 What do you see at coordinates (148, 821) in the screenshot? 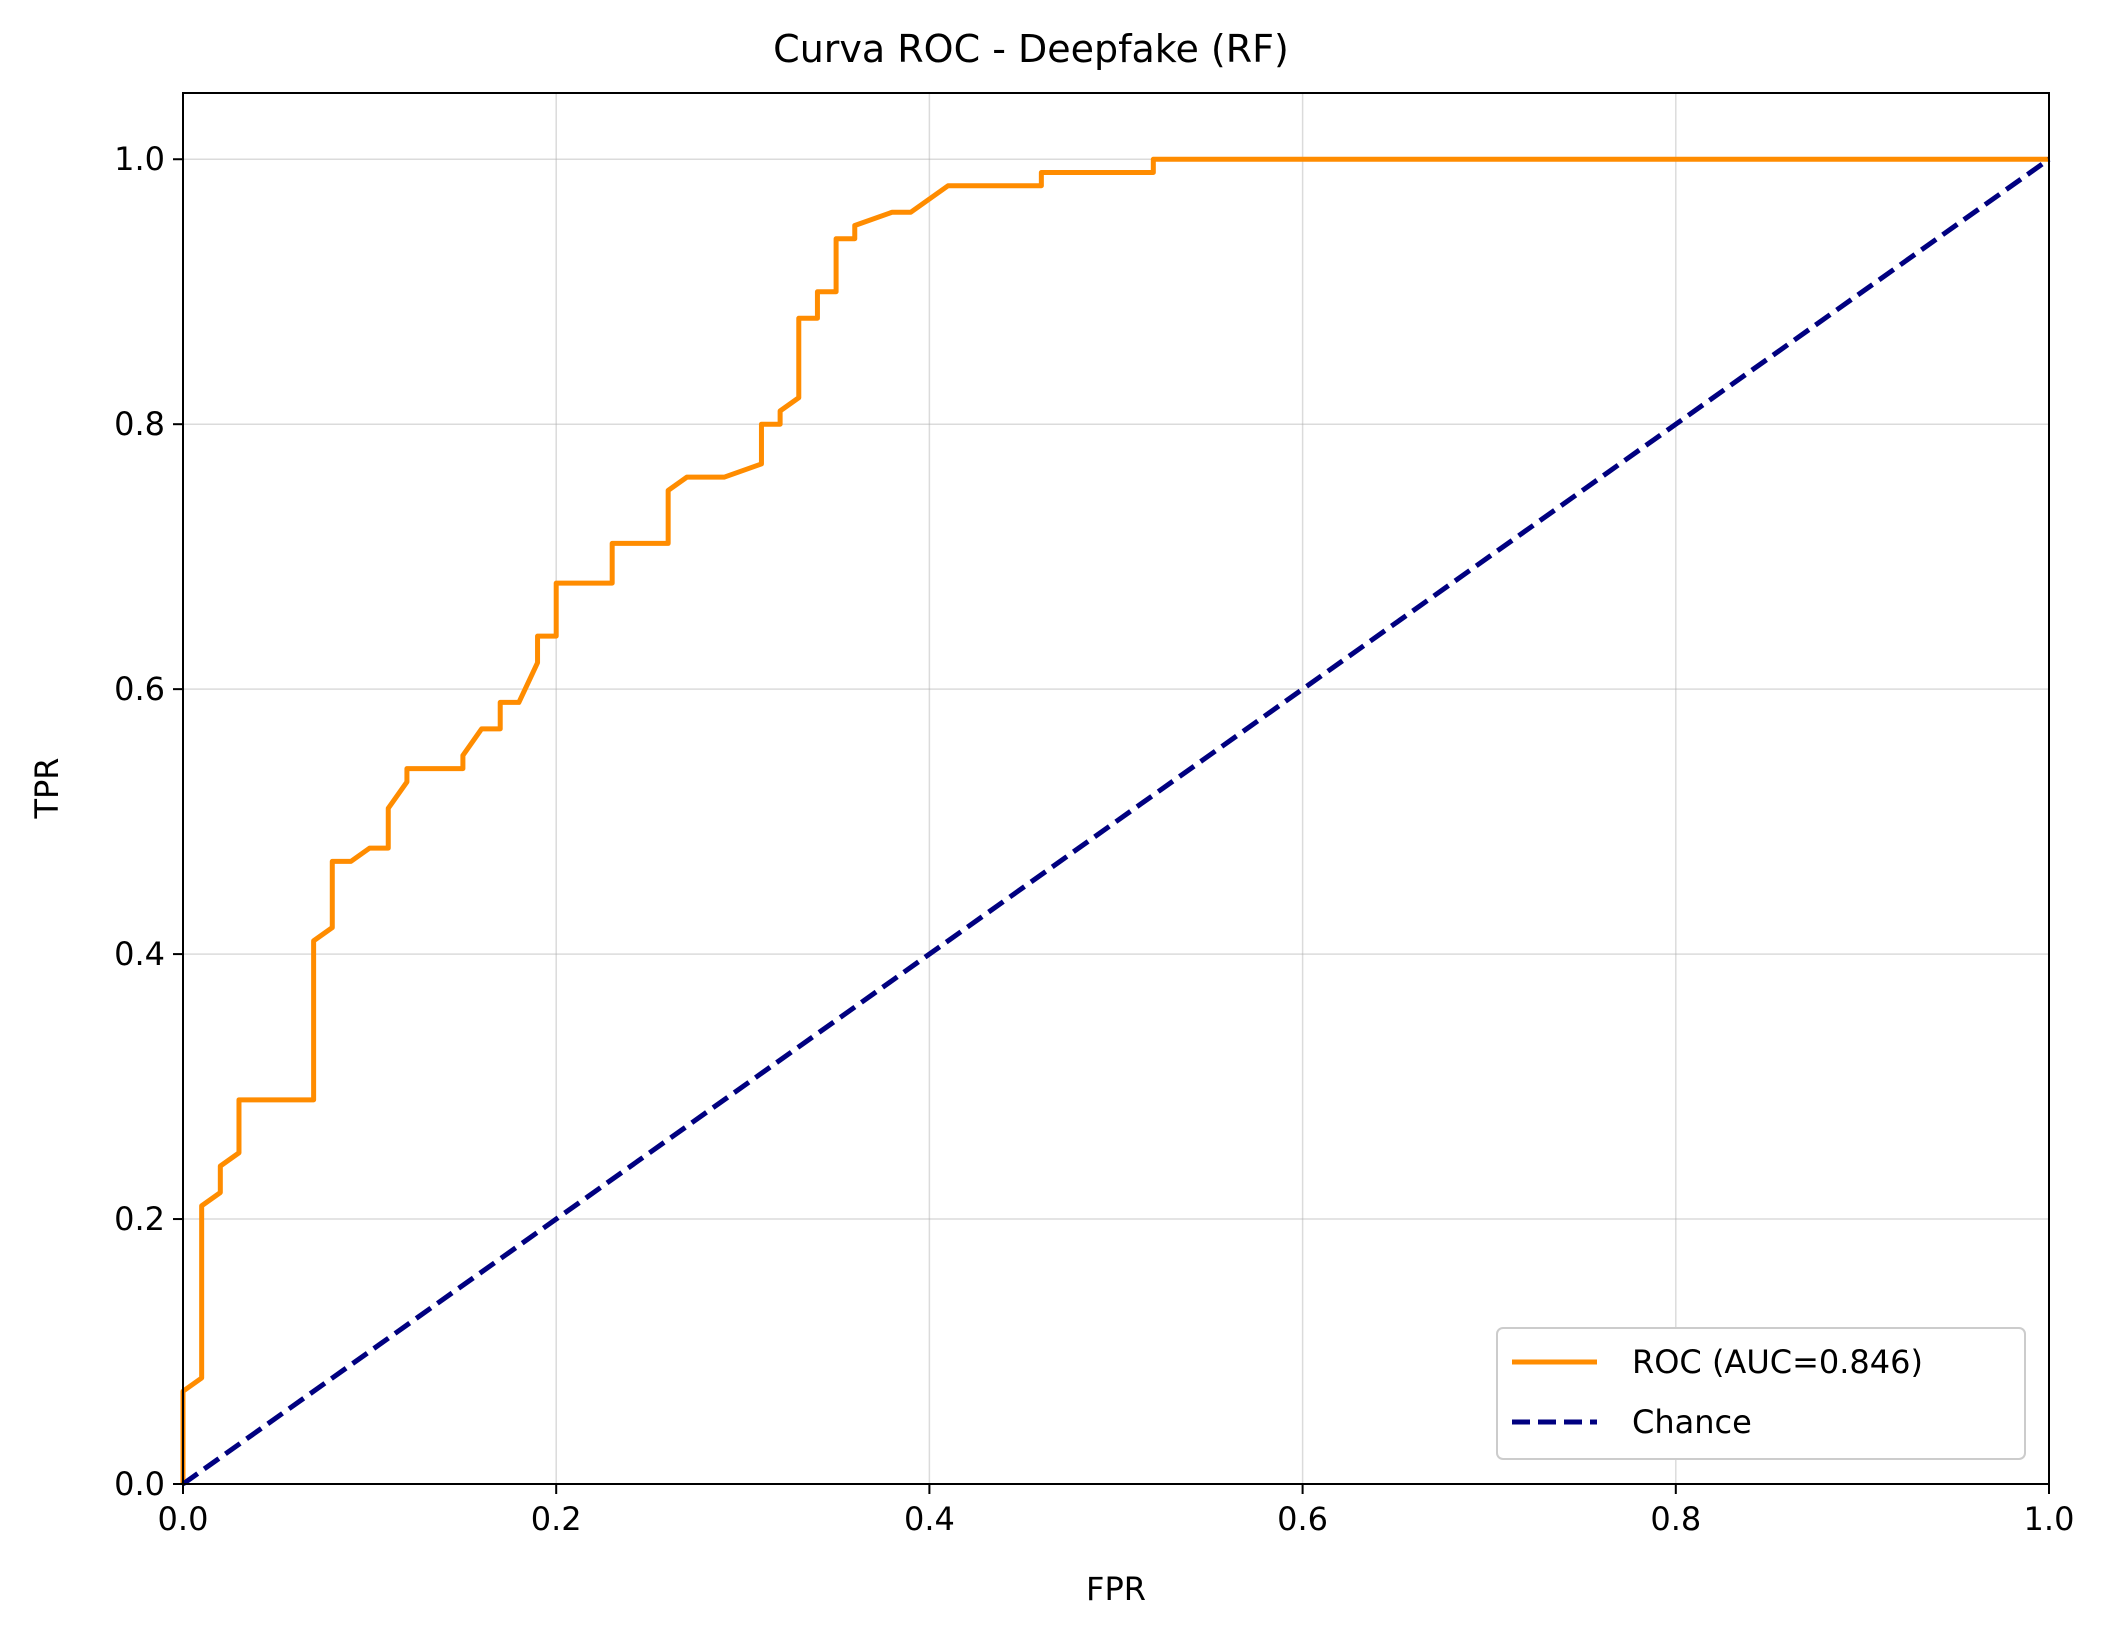
I see `y-axis: 0.0 0.2 0.4 0.6 0.8 1.0` at bounding box center [148, 821].